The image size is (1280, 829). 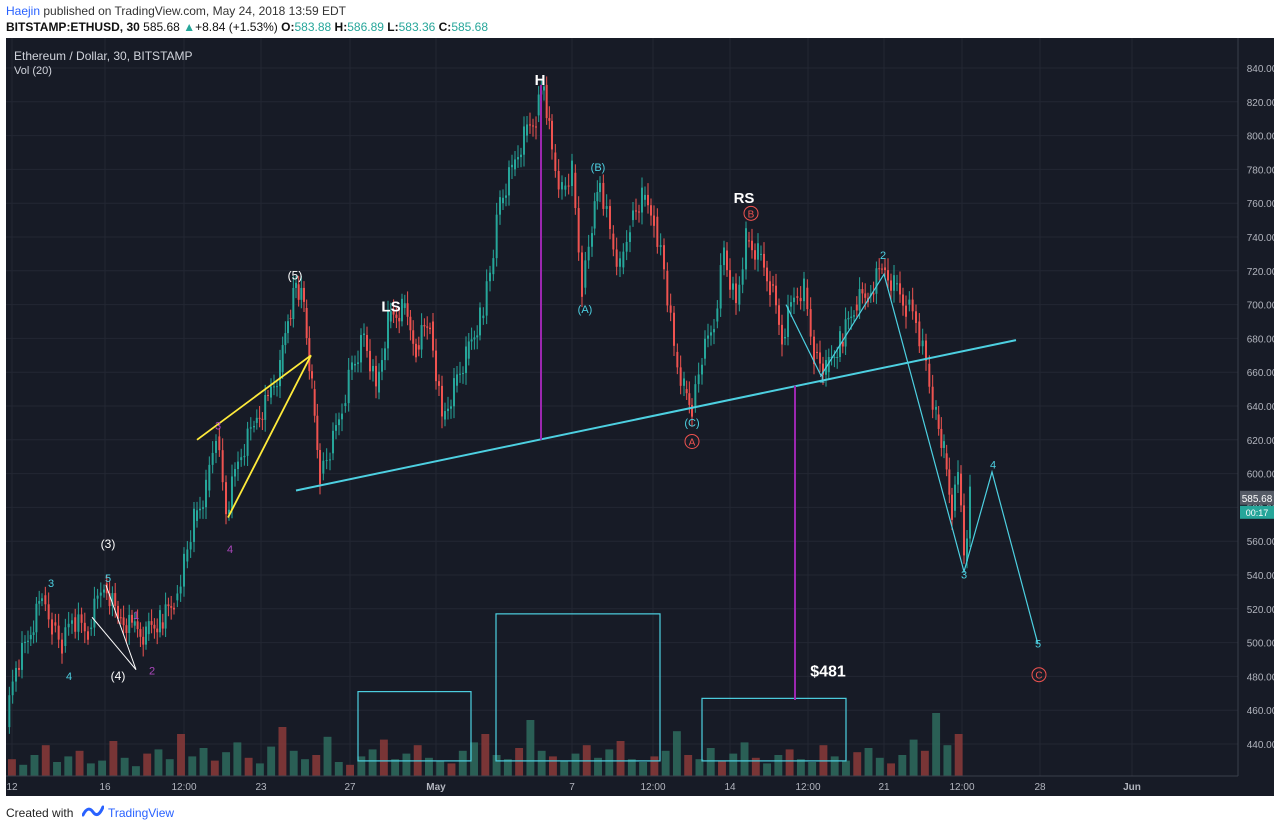 What do you see at coordinates (640, 812) in the screenshot?
I see `footer: Created with TradingView` at bounding box center [640, 812].